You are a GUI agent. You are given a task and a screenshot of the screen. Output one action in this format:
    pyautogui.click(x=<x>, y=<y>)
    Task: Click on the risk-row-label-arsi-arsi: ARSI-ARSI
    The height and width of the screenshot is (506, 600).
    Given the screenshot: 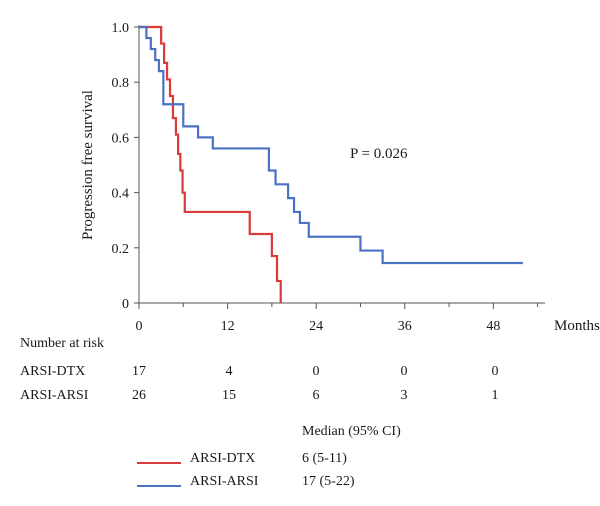 What is the action you would take?
    pyautogui.click(x=54, y=395)
    